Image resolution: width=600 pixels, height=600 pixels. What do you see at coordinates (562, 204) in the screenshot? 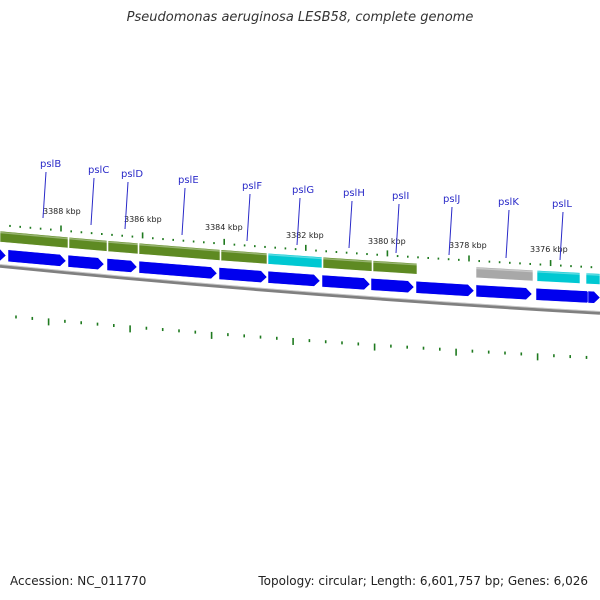
I see `gene-label: pslL` at bounding box center [562, 204].